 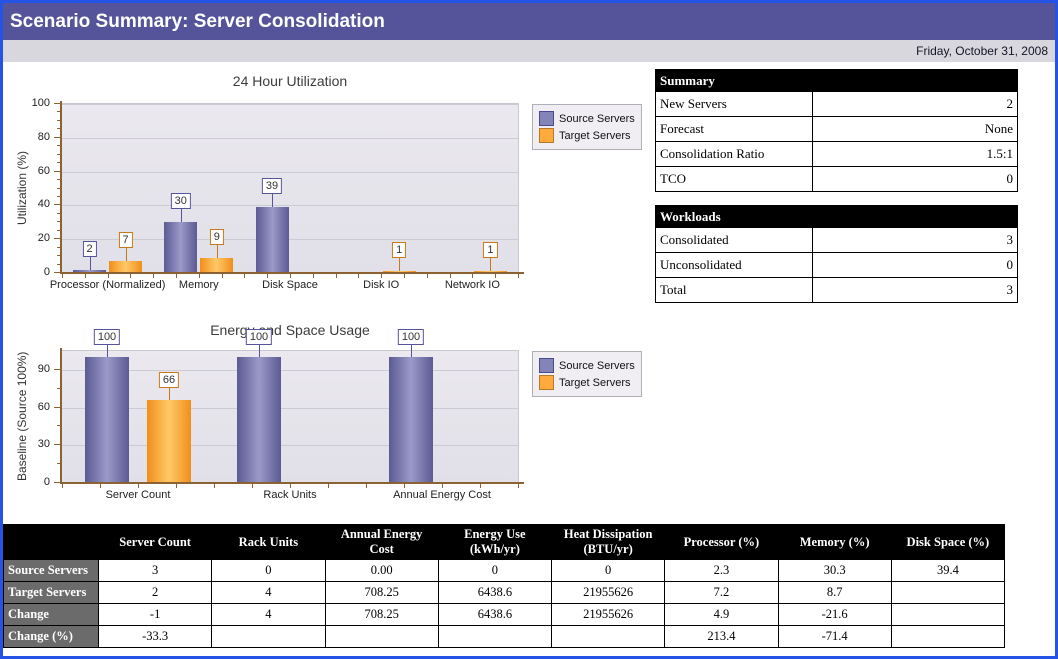 What do you see at coordinates (22, 187) in the screenshot?
I see `y-axis-title: Utilization (%)` at bounding box center [22, 187].